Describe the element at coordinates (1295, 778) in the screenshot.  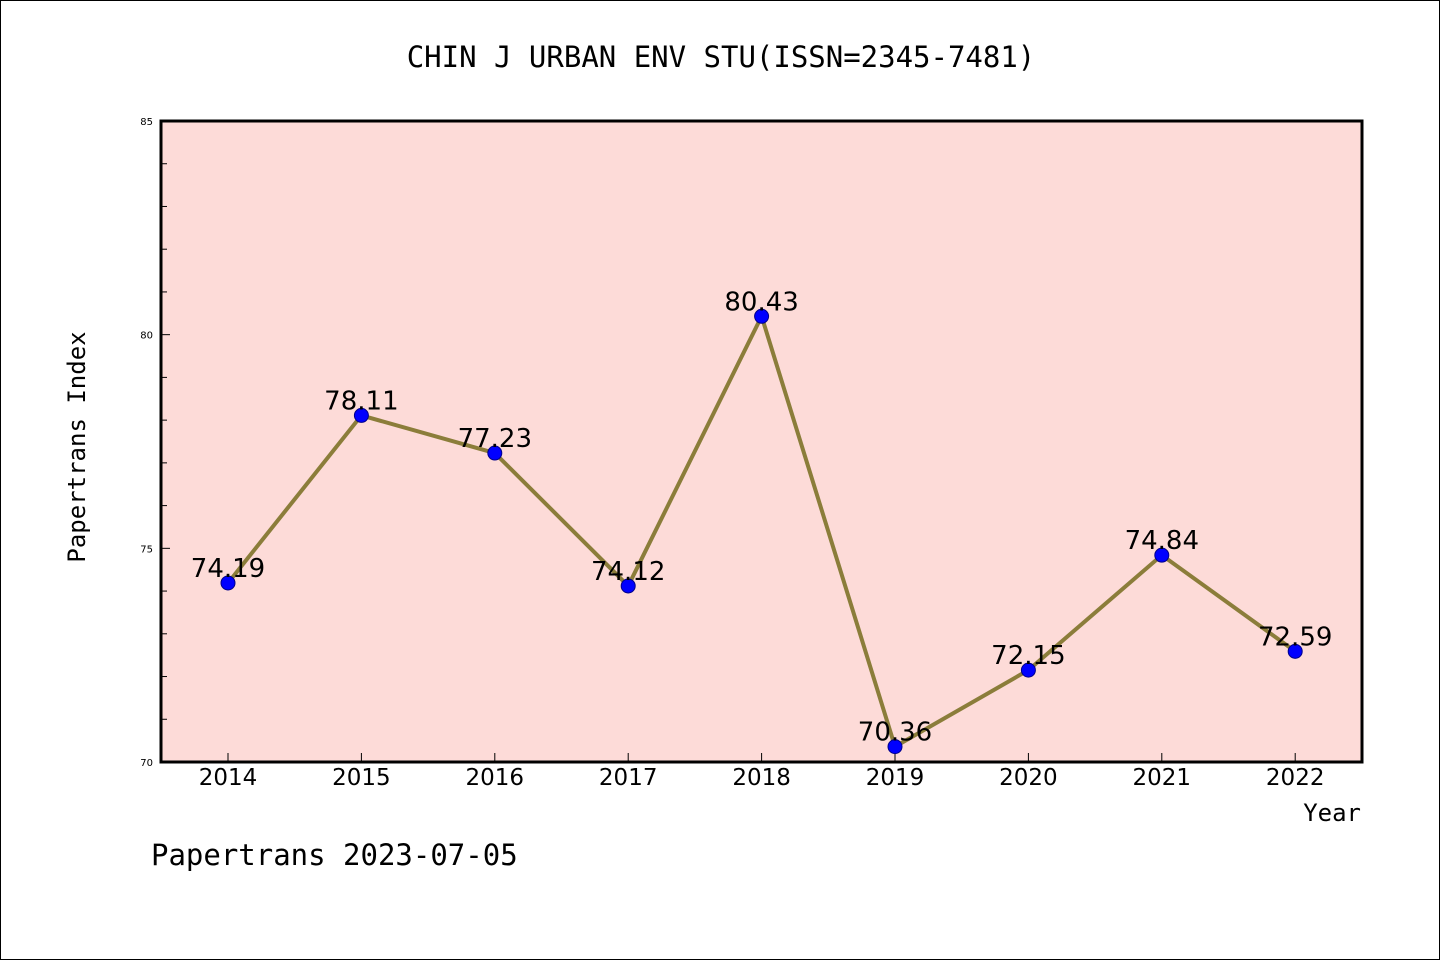
I see `x-tick-label: 2022` at that location.